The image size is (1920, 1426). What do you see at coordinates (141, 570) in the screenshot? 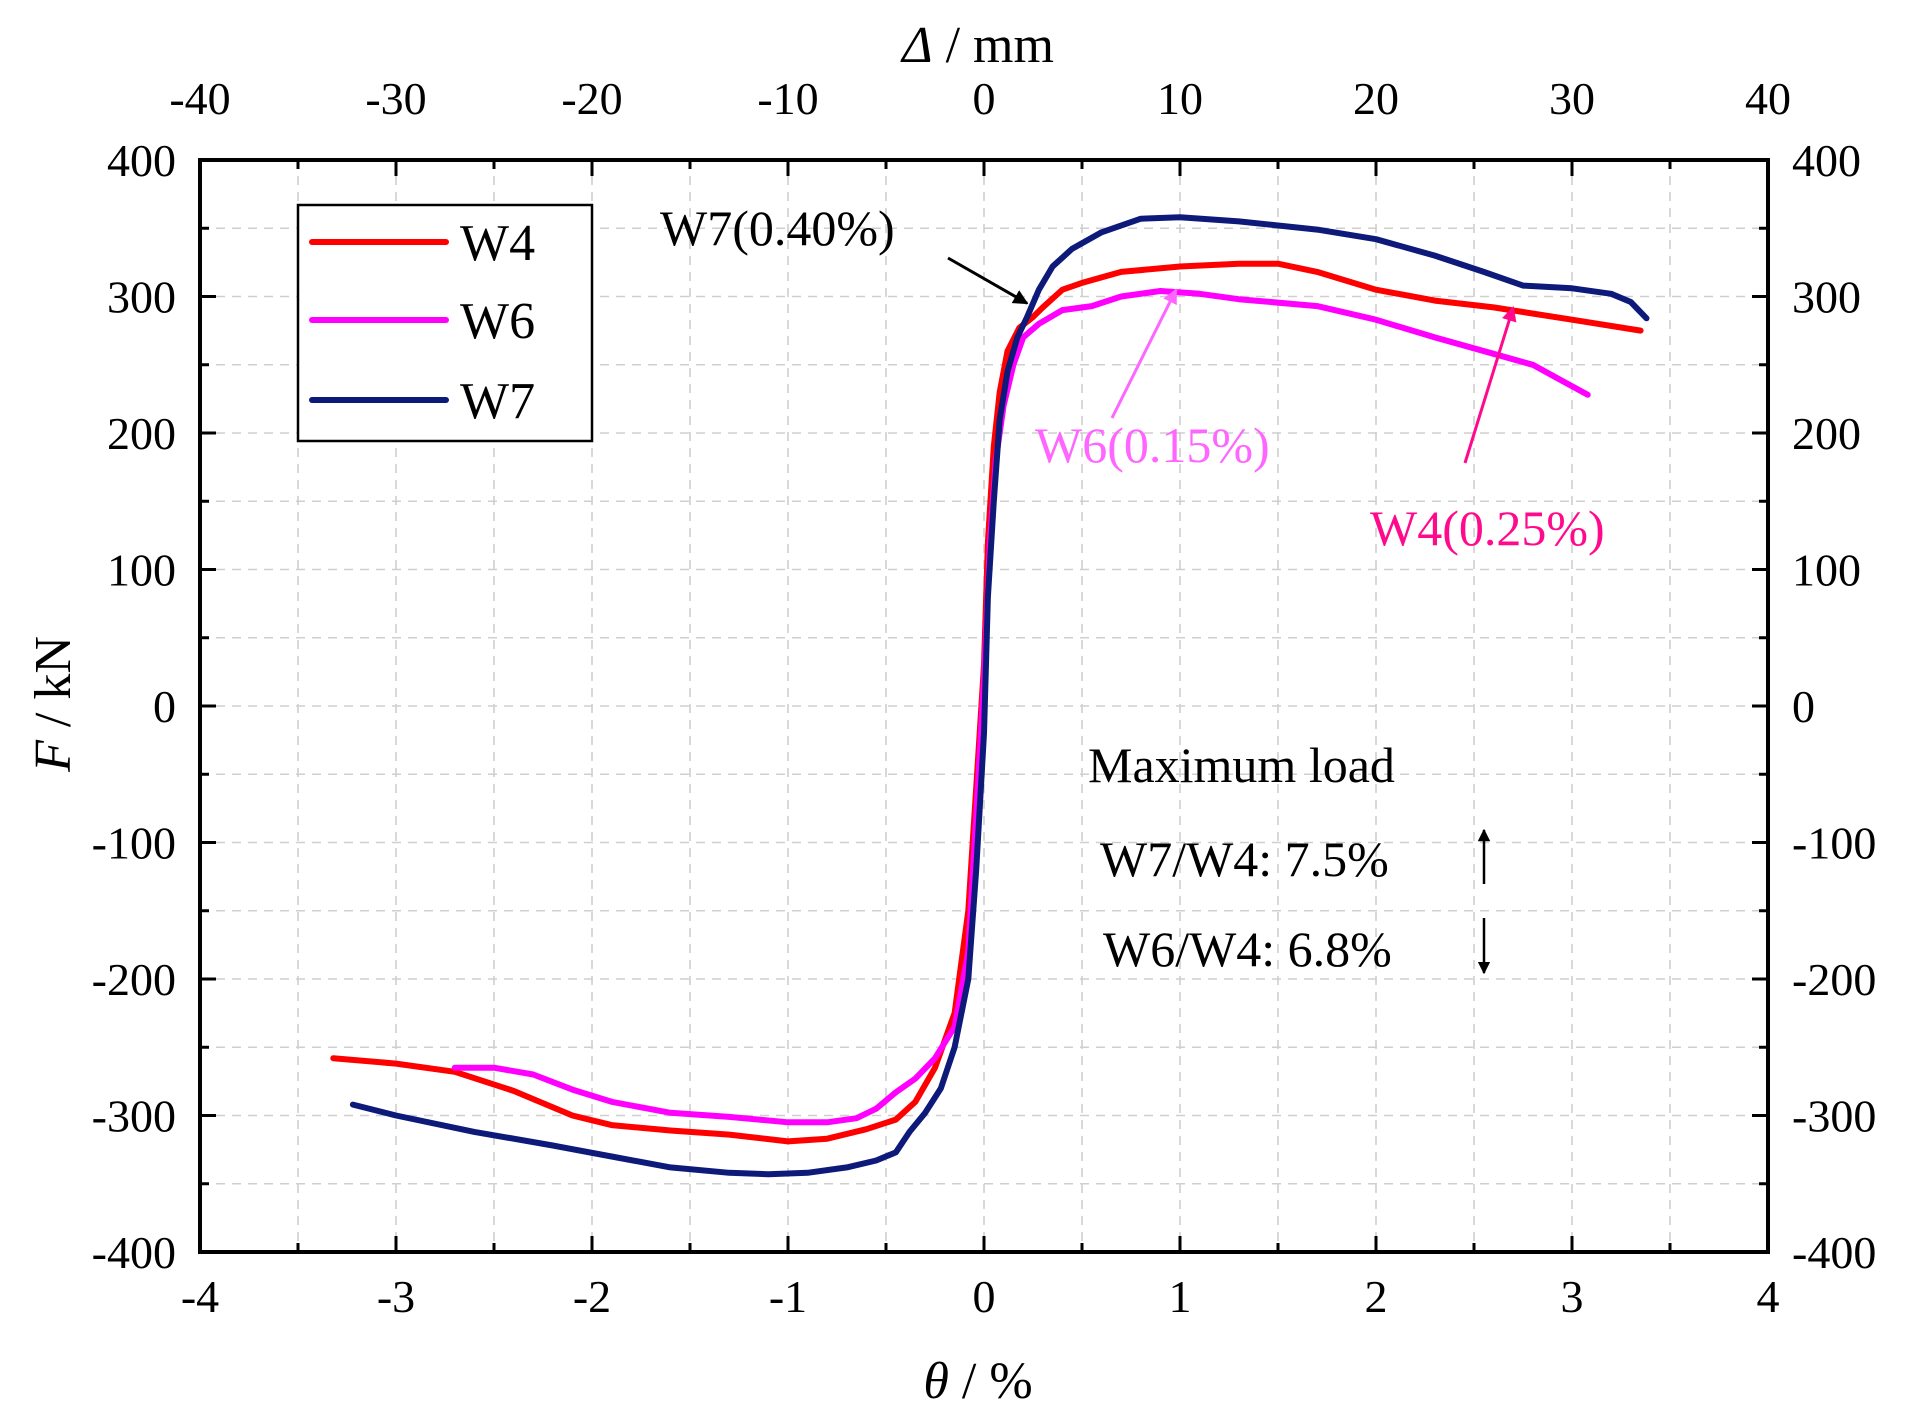
I see `y-tick-label: 100` at bounding box center [141, 570].